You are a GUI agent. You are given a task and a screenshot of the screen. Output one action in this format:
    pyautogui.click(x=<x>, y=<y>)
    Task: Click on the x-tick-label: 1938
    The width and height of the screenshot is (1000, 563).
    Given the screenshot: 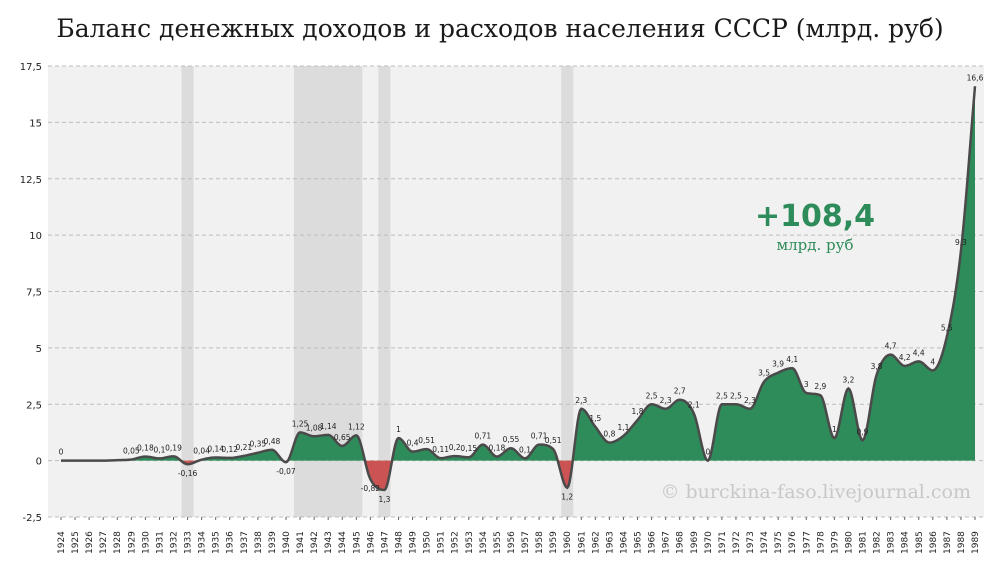 What is the action you would take?
    pyautogui.click(x=259, y=542)
    